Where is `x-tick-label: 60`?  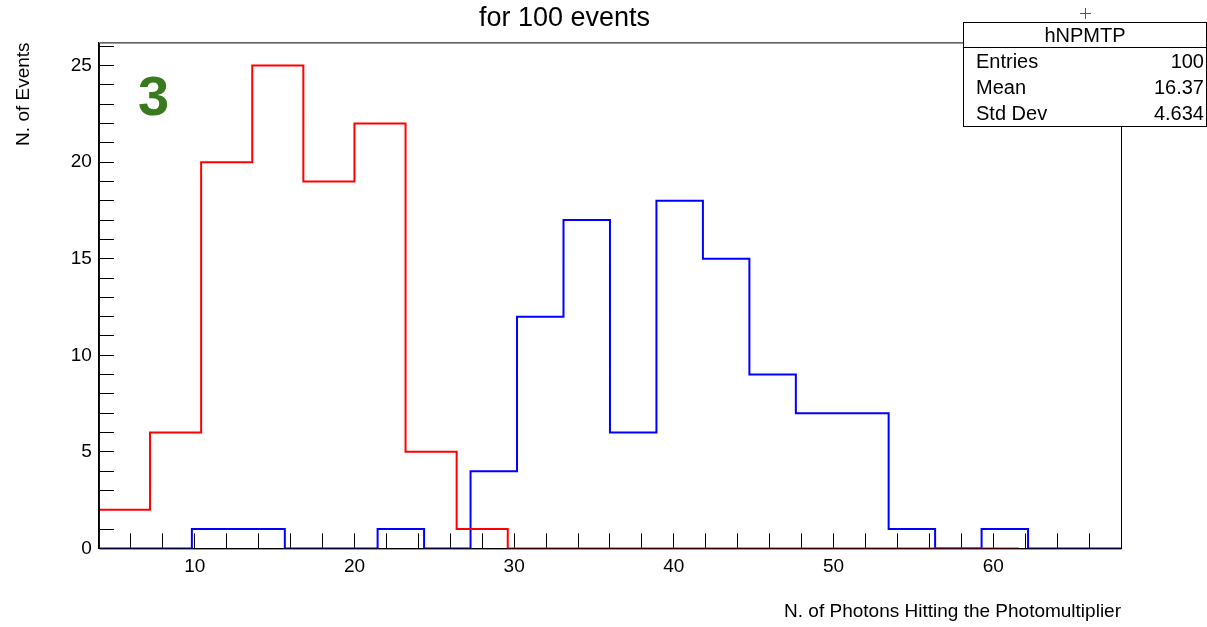
x-tick-label: 60 is located at coordinates (993, 566).